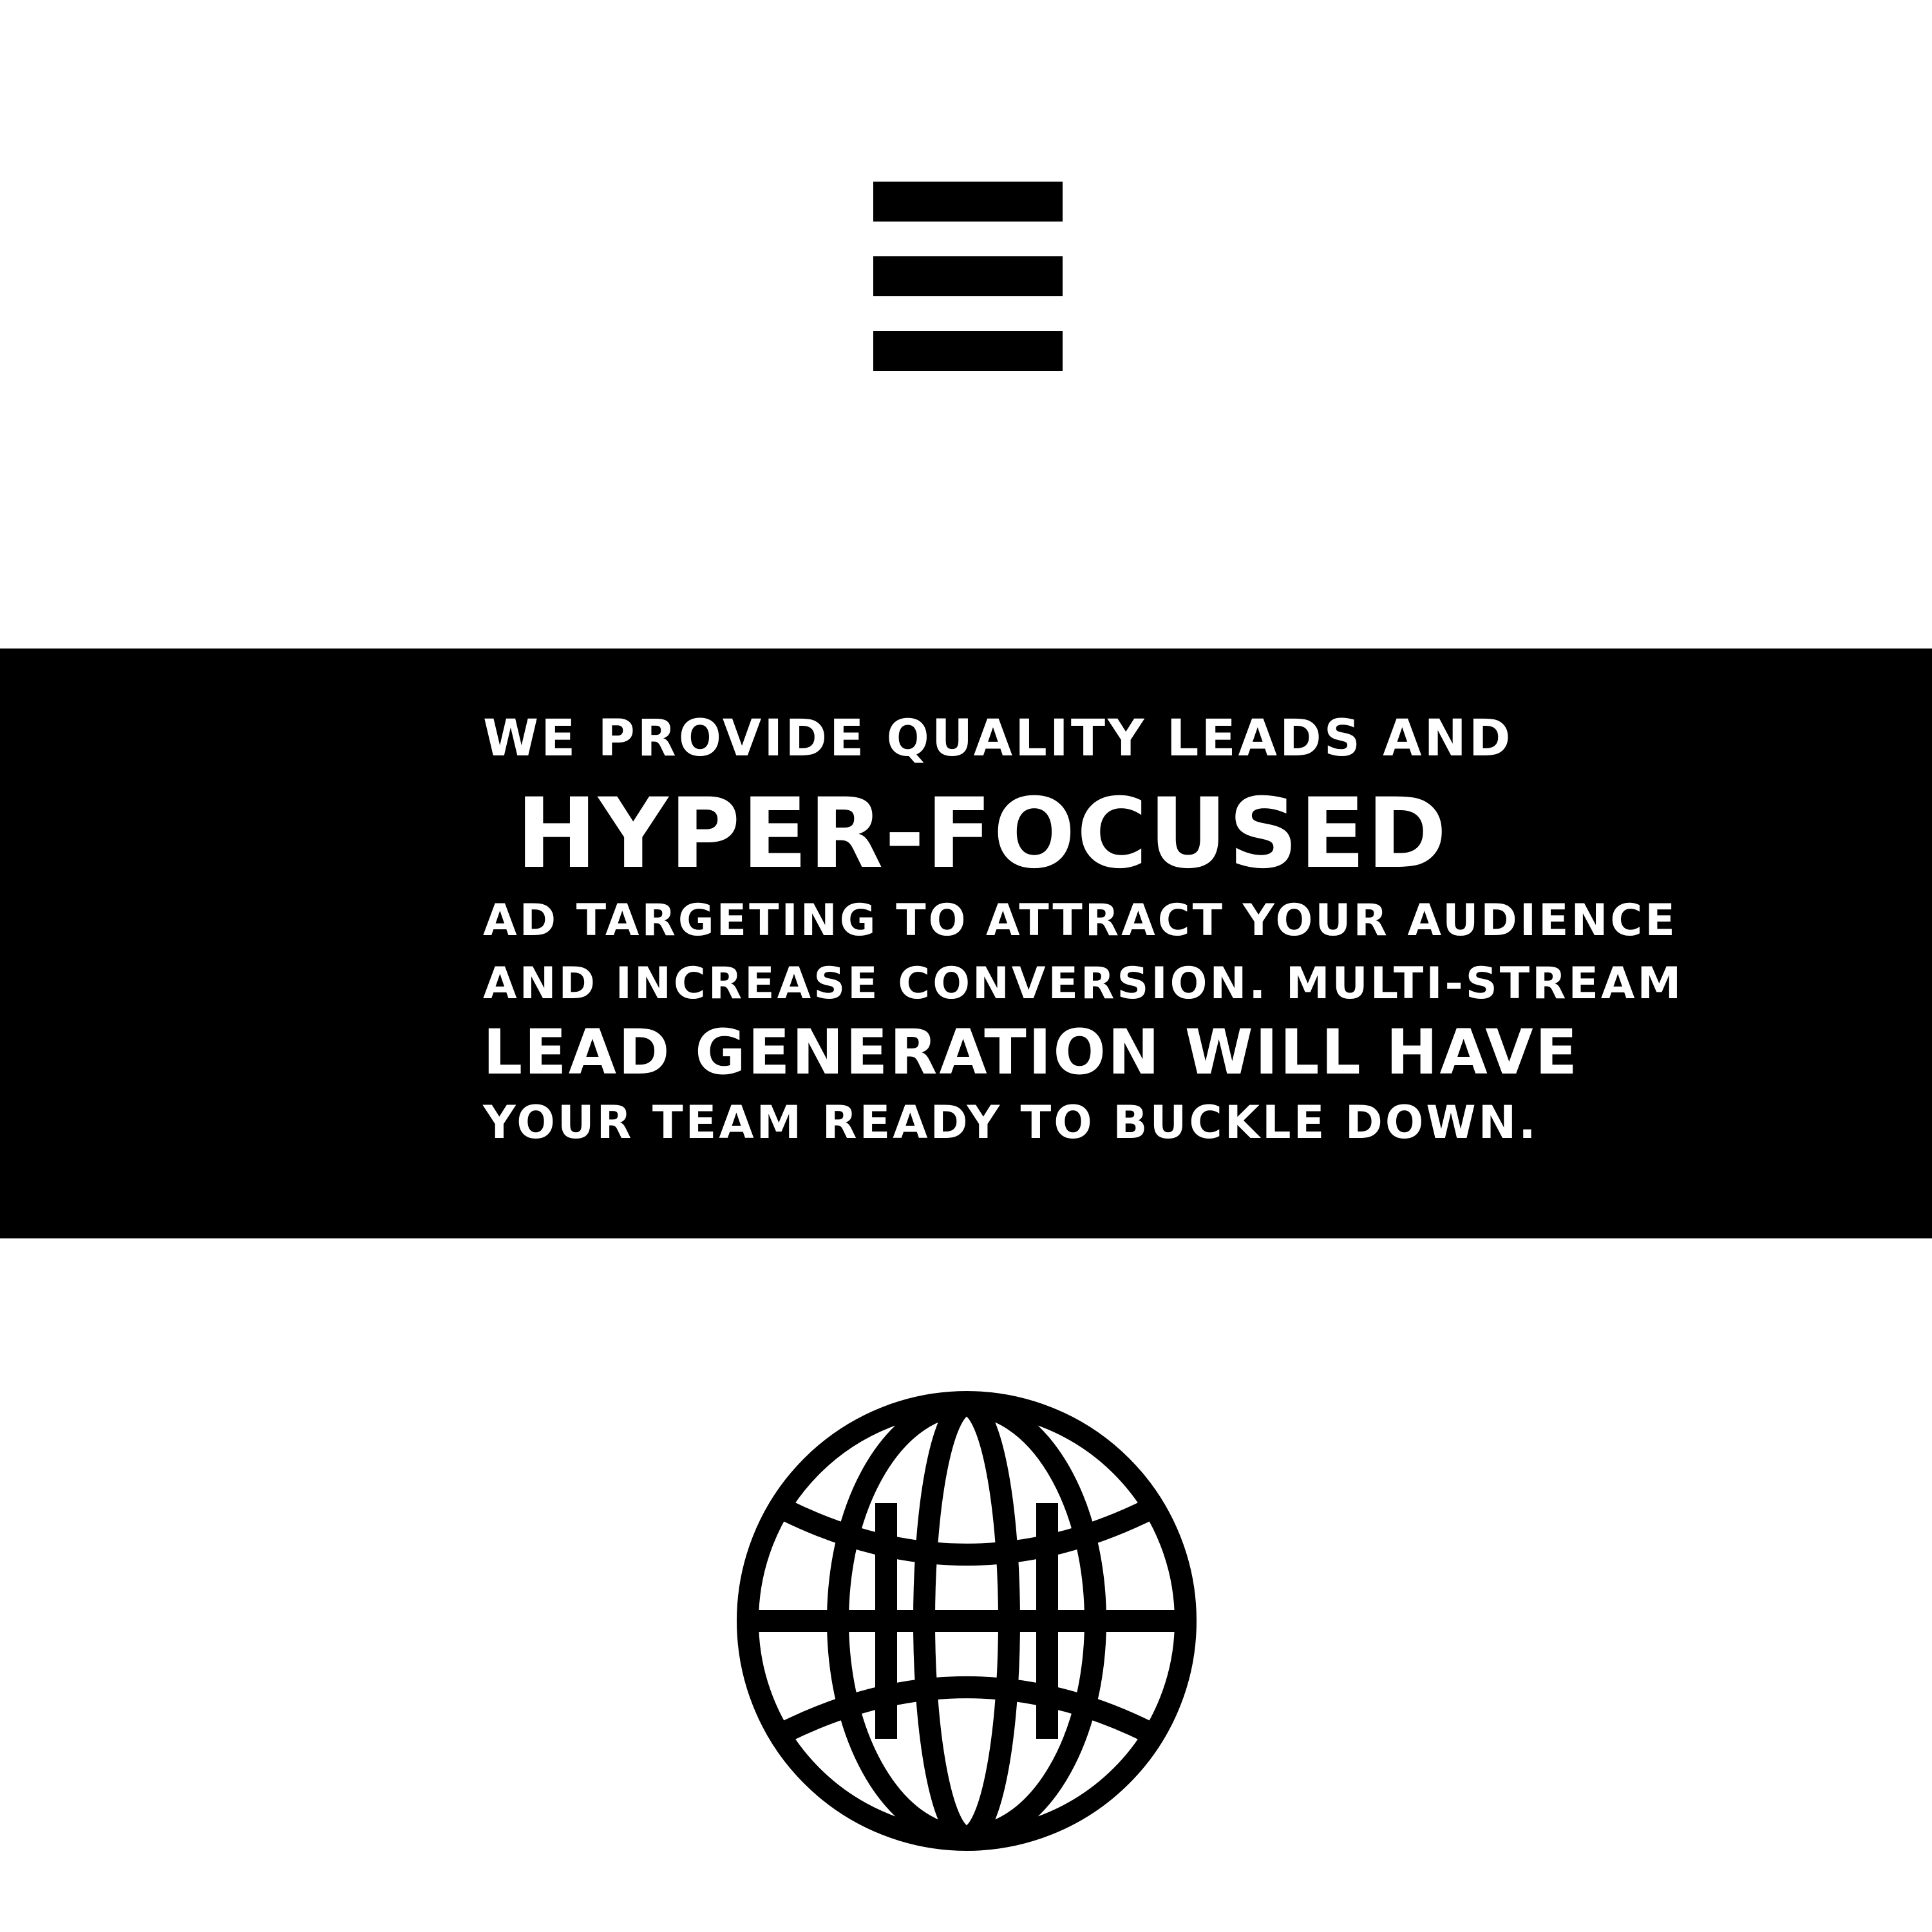  What do you see at coordinates (982, 834) in the screenshot?
I see `banner-headline: HYPER-FOCUSED` at bounding box center [982, 834].